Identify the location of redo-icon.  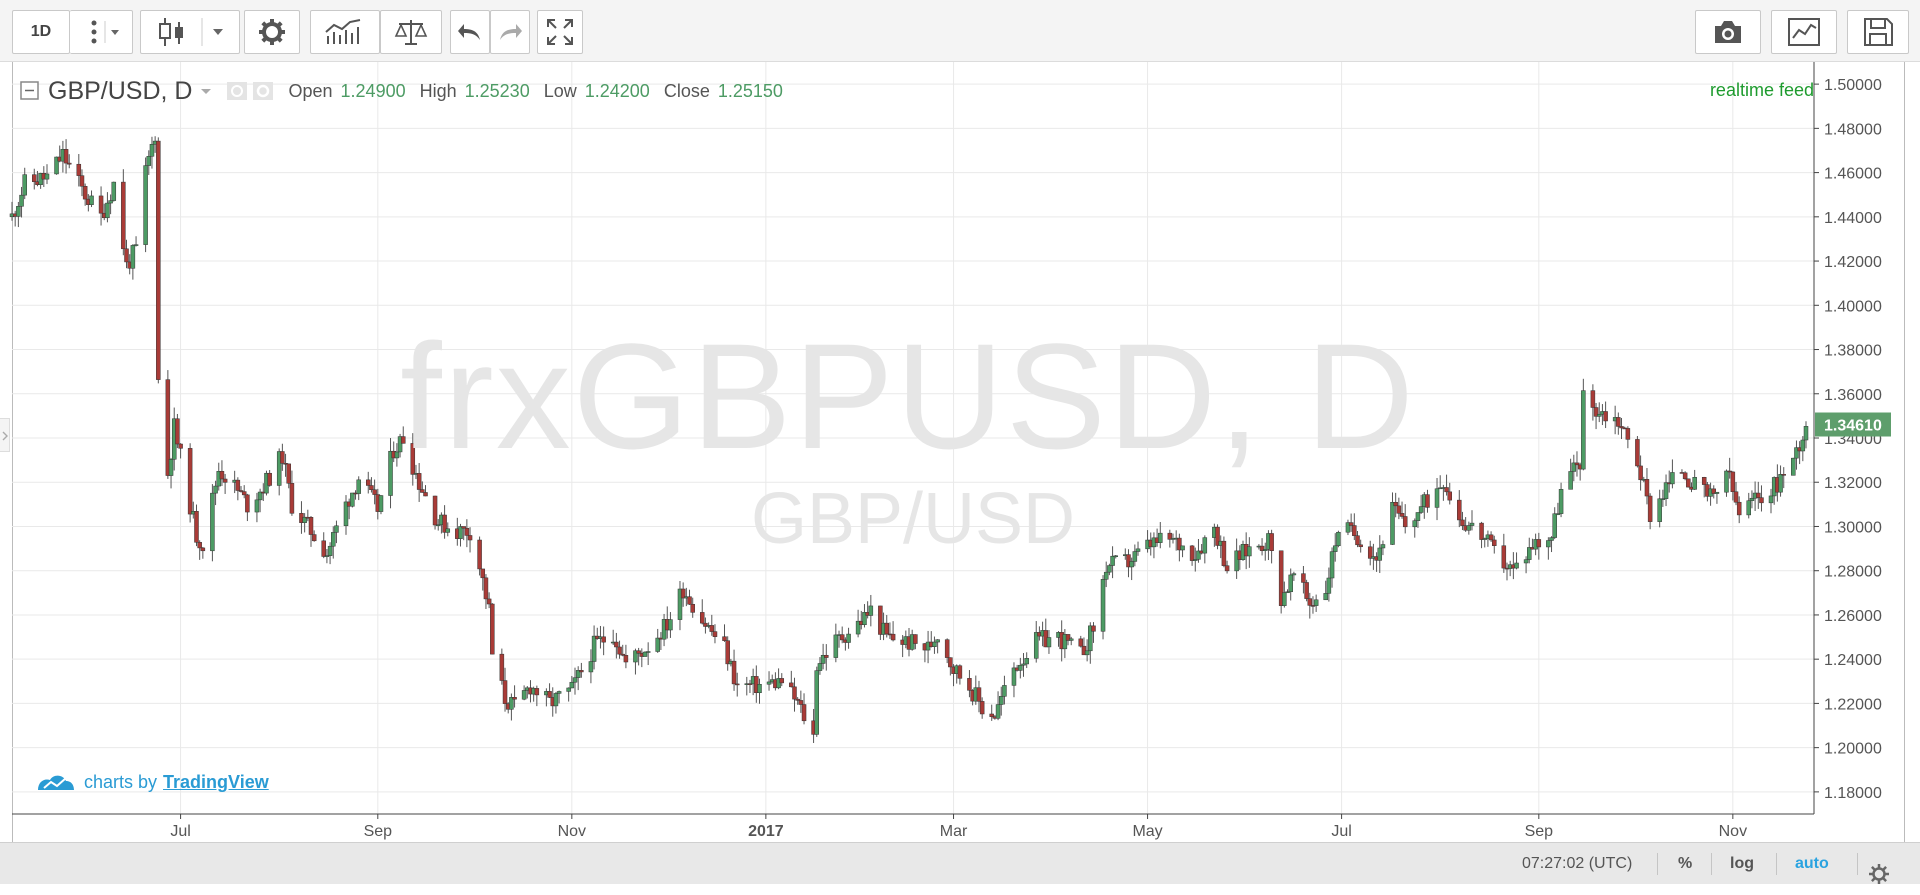
(511, 32).